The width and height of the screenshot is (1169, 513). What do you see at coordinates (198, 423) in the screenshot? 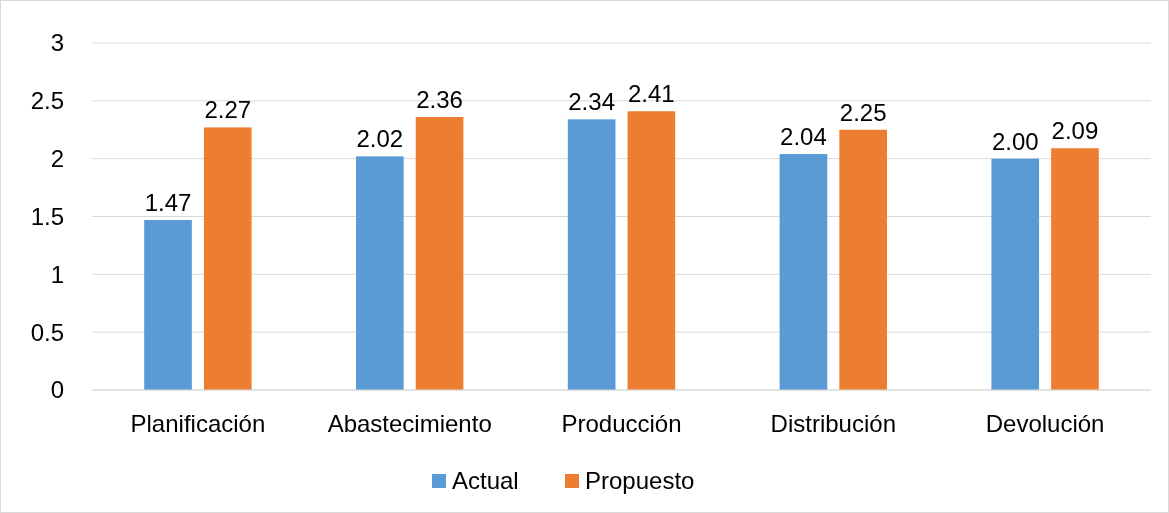
I see `x-tick-label: Planificación` at bounding box center [198, 423].